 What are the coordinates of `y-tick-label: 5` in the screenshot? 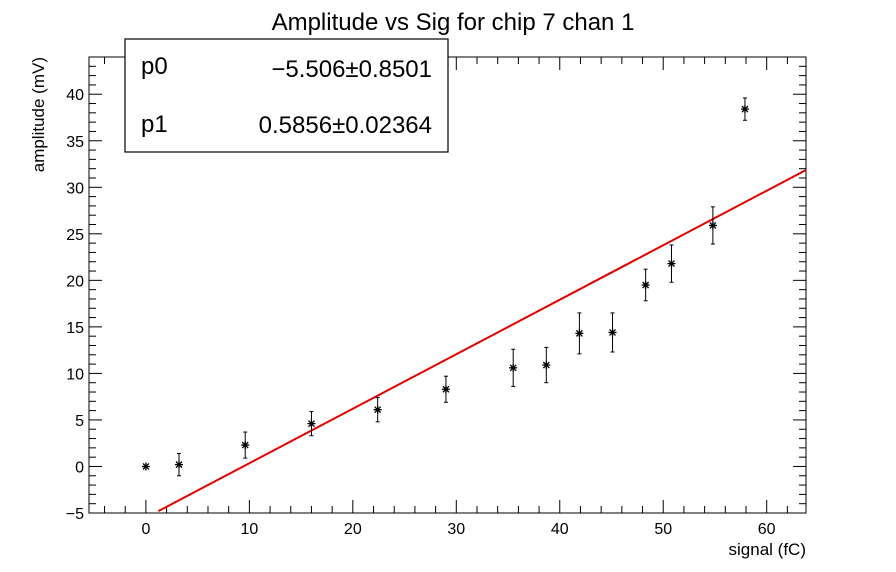 It's located at (79, 421).